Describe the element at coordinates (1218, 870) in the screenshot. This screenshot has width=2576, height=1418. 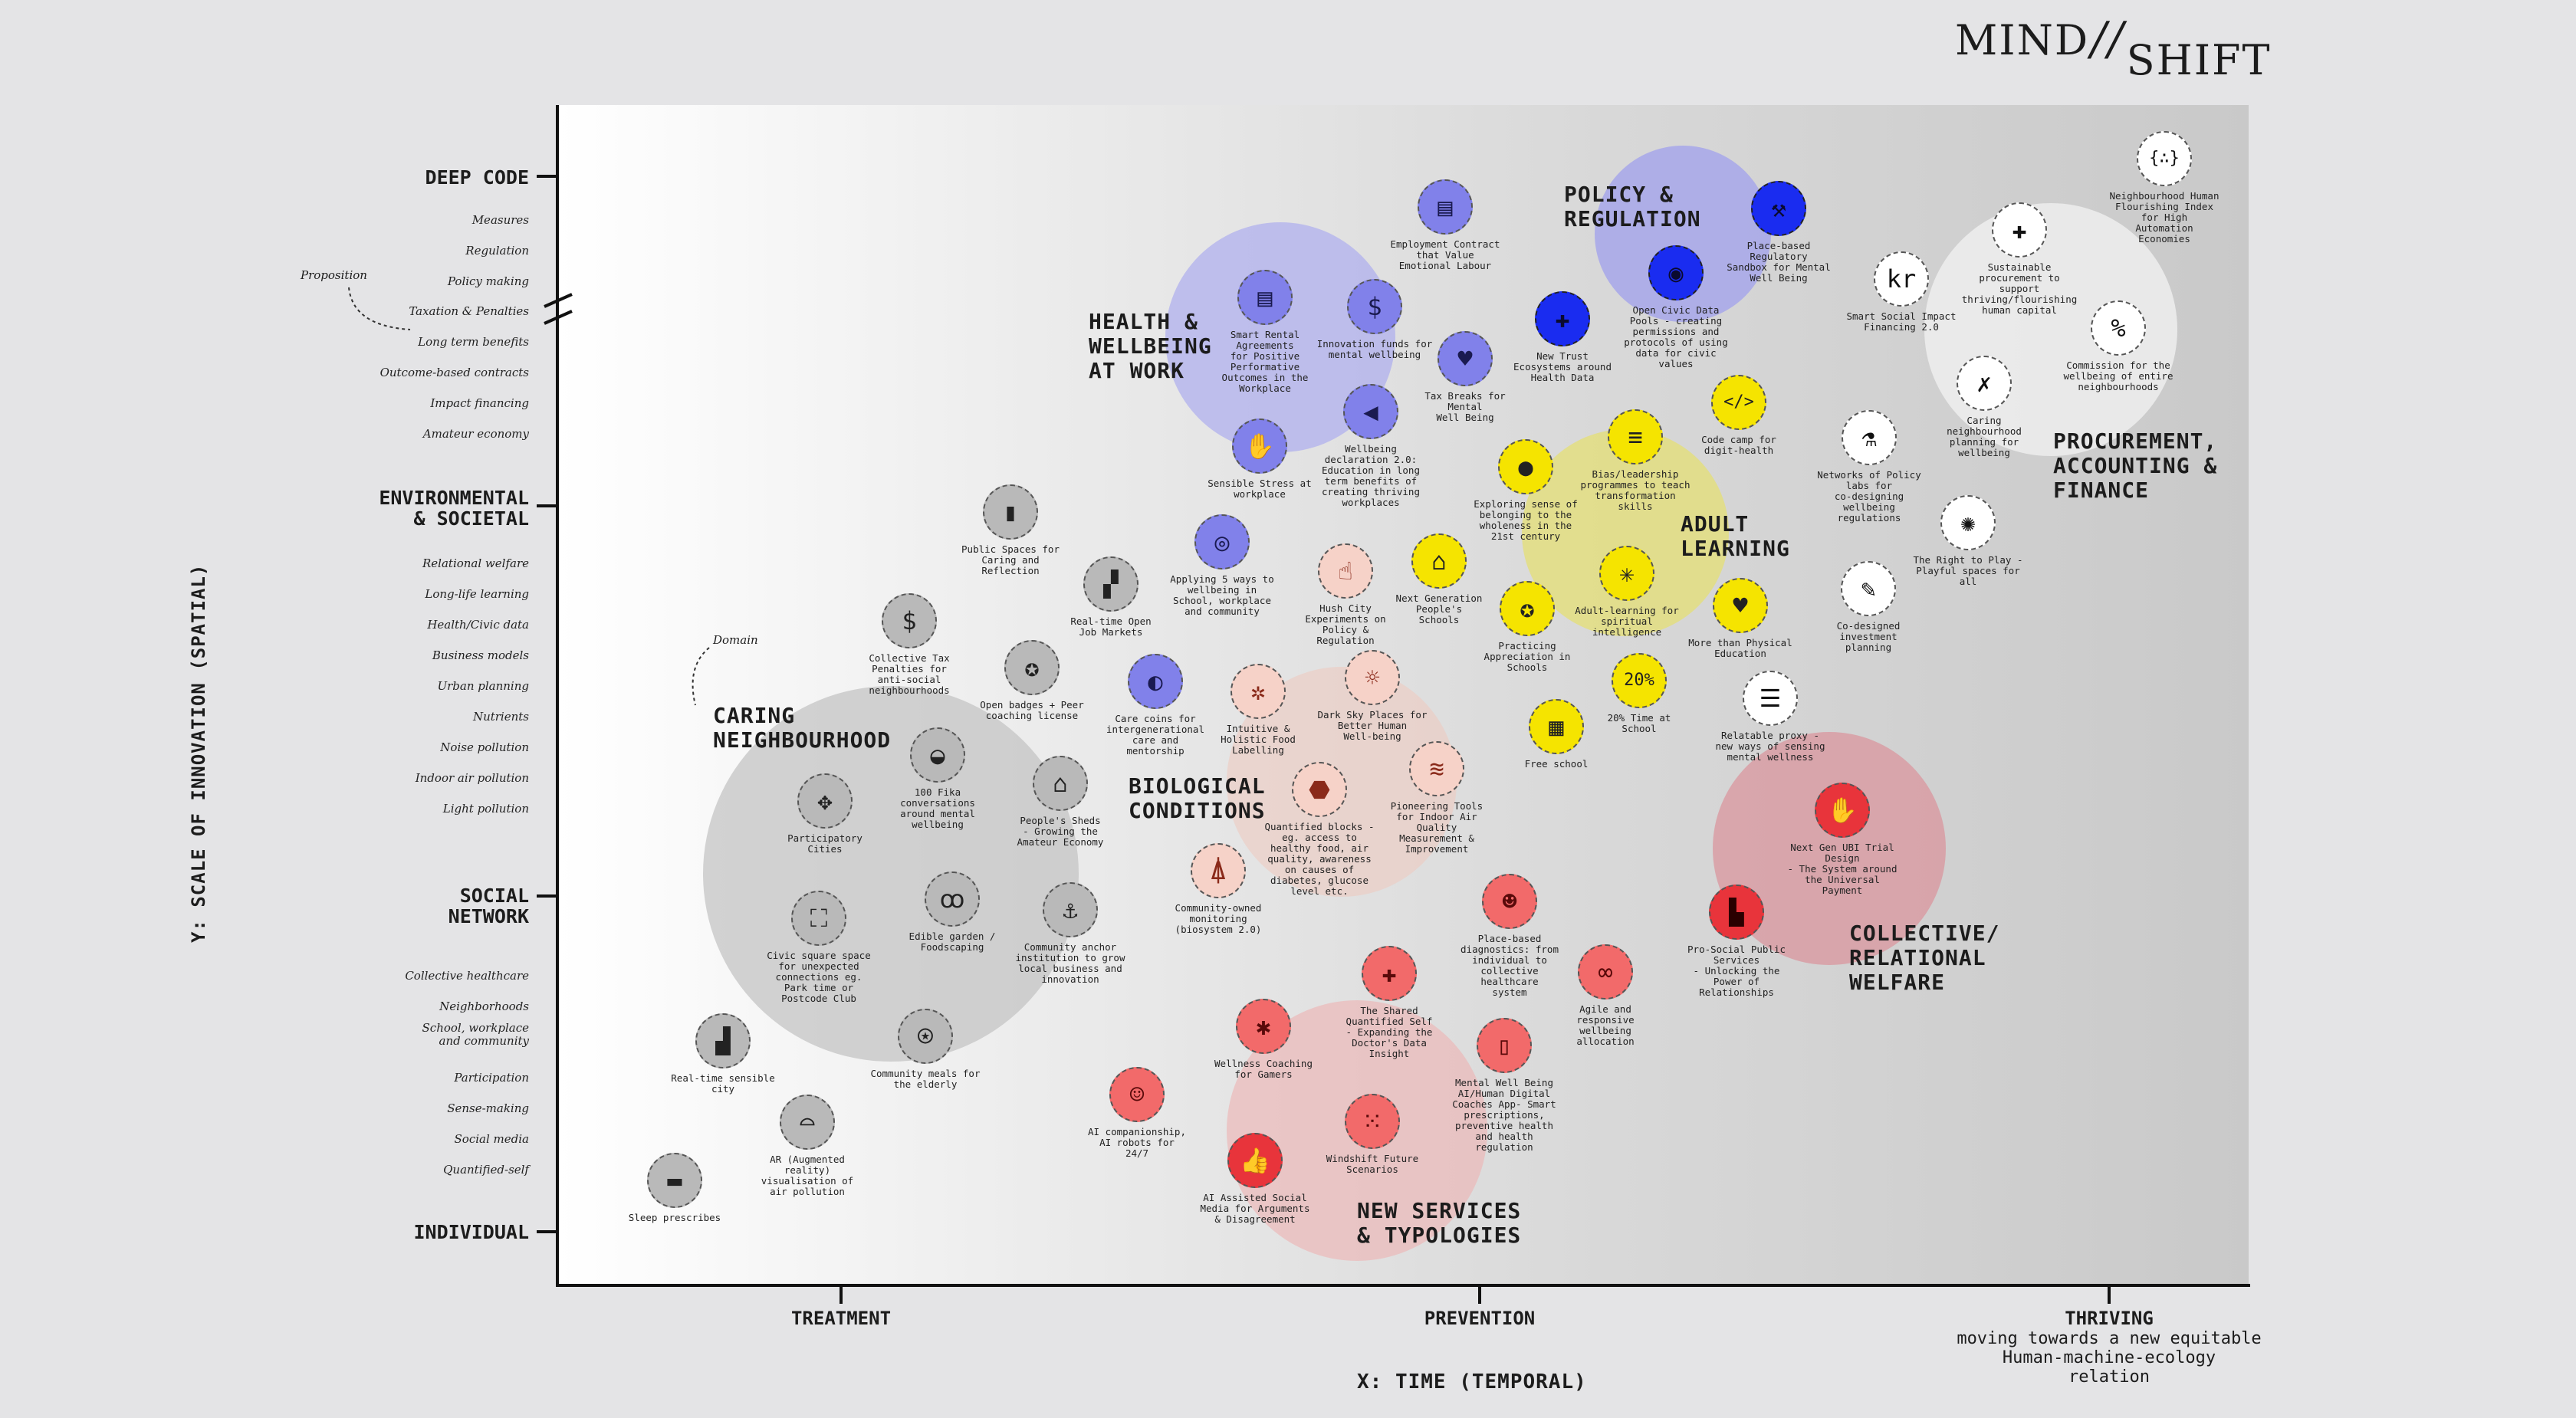
I see `antenna-icon: ⍋` at that location.